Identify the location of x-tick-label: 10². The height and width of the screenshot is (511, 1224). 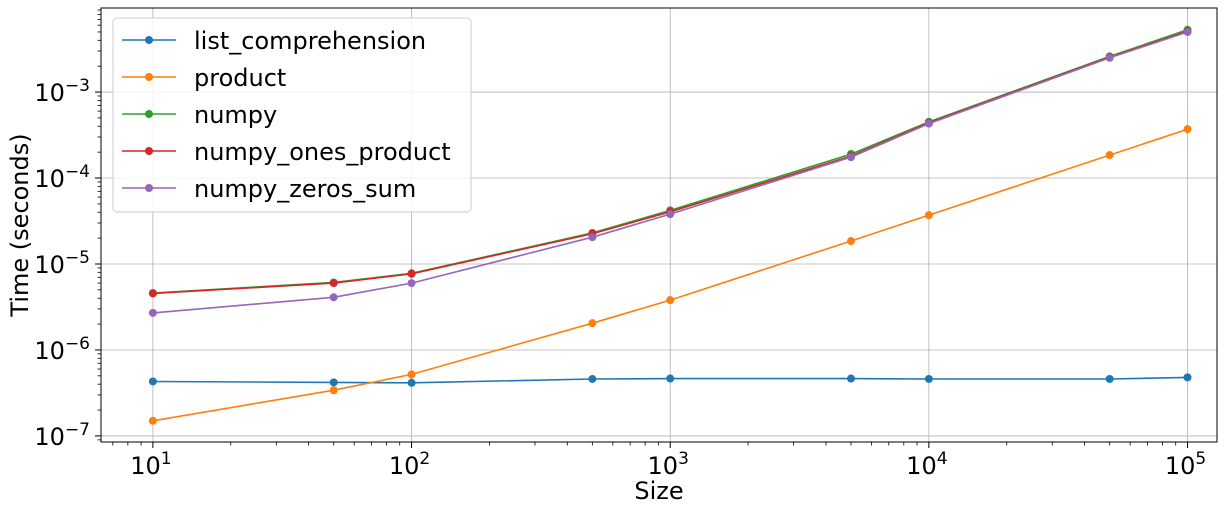
(409, 464).